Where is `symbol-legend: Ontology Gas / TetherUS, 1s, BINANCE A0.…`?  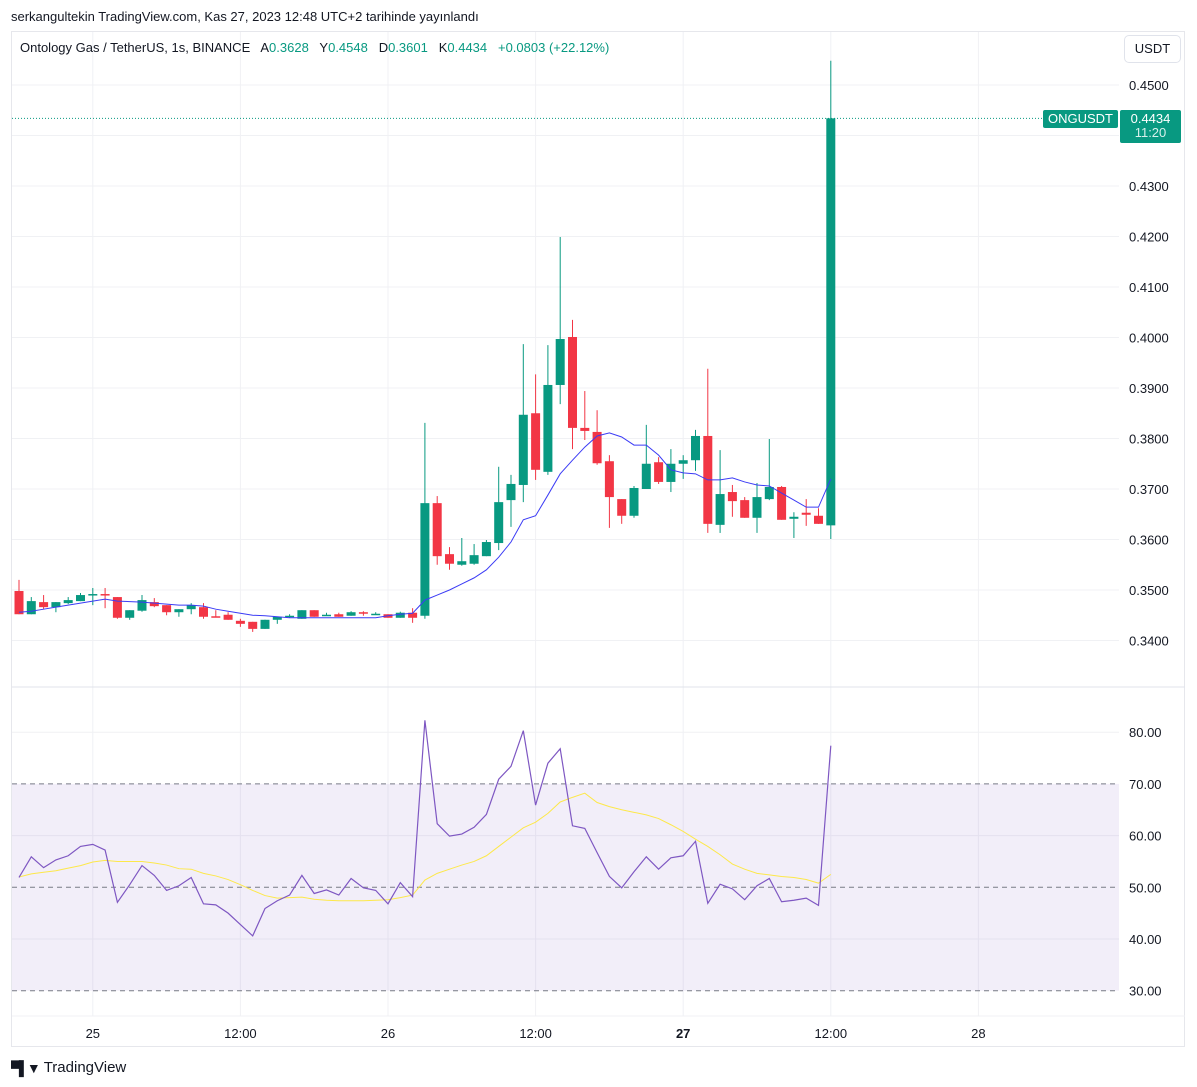 symbol-legend: Ontology Gas / TetherUS, 1s, BINANCE A0.… is located at coordinates (314, 47).